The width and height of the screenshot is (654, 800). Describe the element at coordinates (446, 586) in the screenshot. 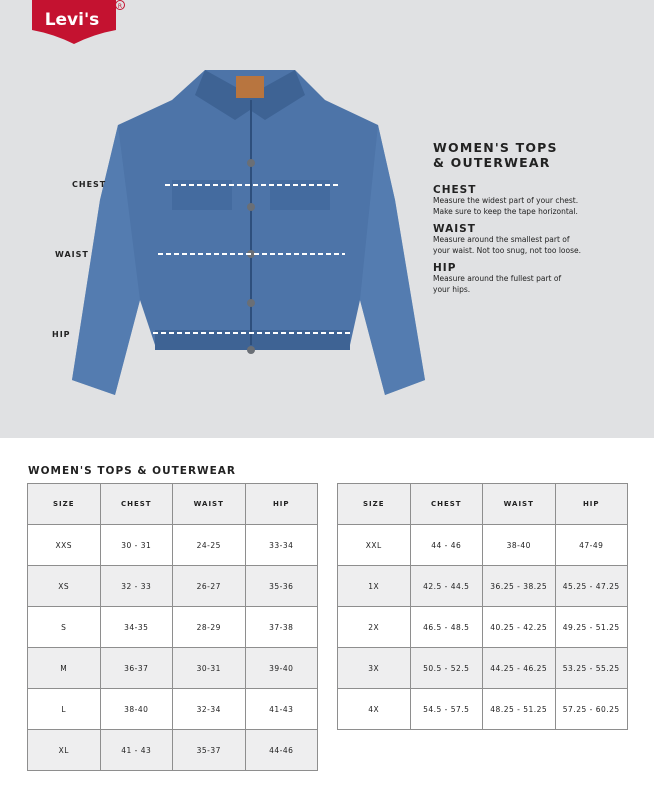

I see `table-cell: 42.5 - 44.5` at that location.